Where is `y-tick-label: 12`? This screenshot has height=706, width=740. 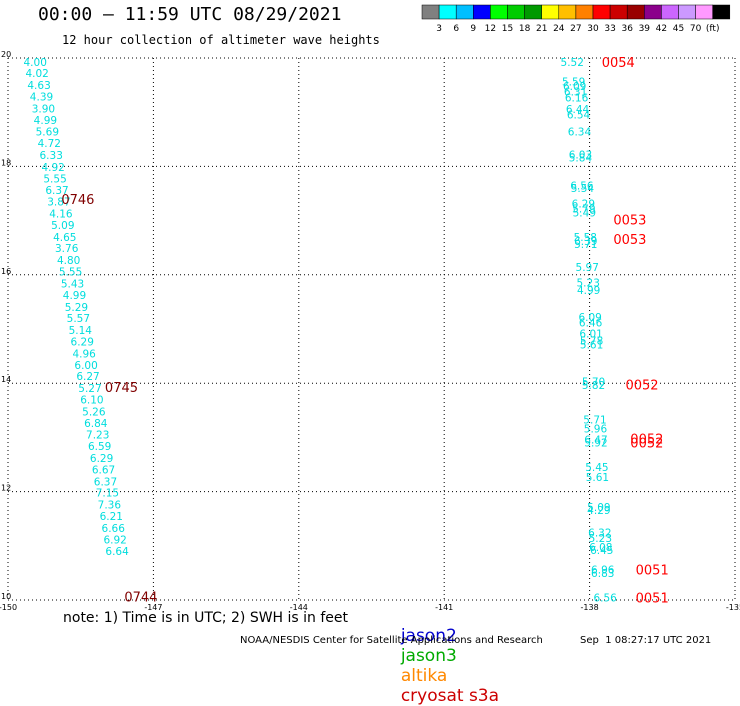 y-tick-label: 12 is located at coordinates (6, 488).